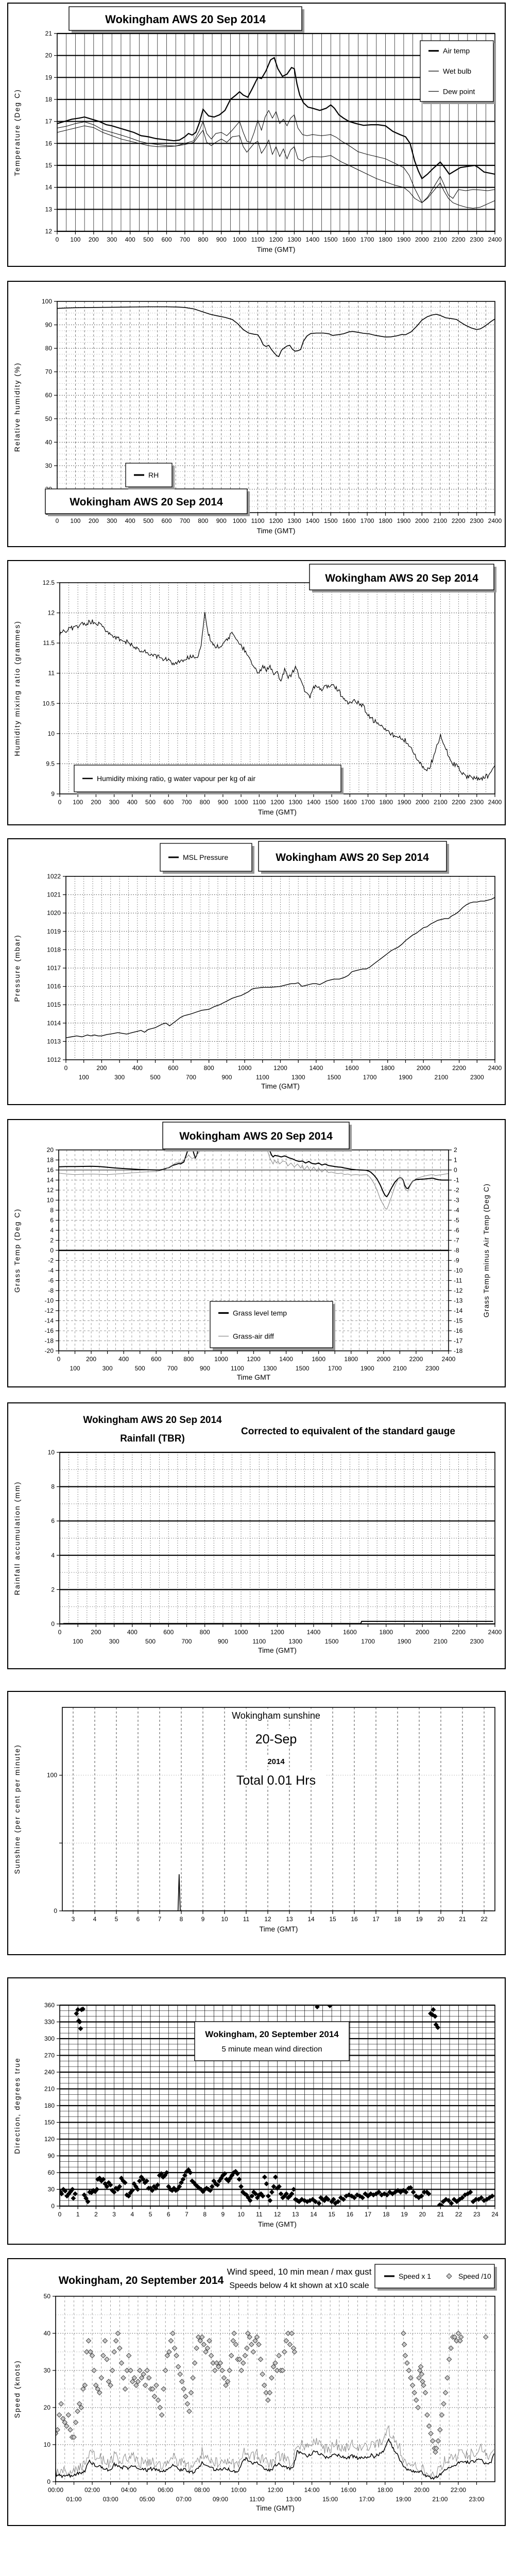 The image size is (515, 2576). What do you see at coordinates (49, 1341) in the screenshot?
I see `svg-text: -18` at bounding box center [49, 1341].